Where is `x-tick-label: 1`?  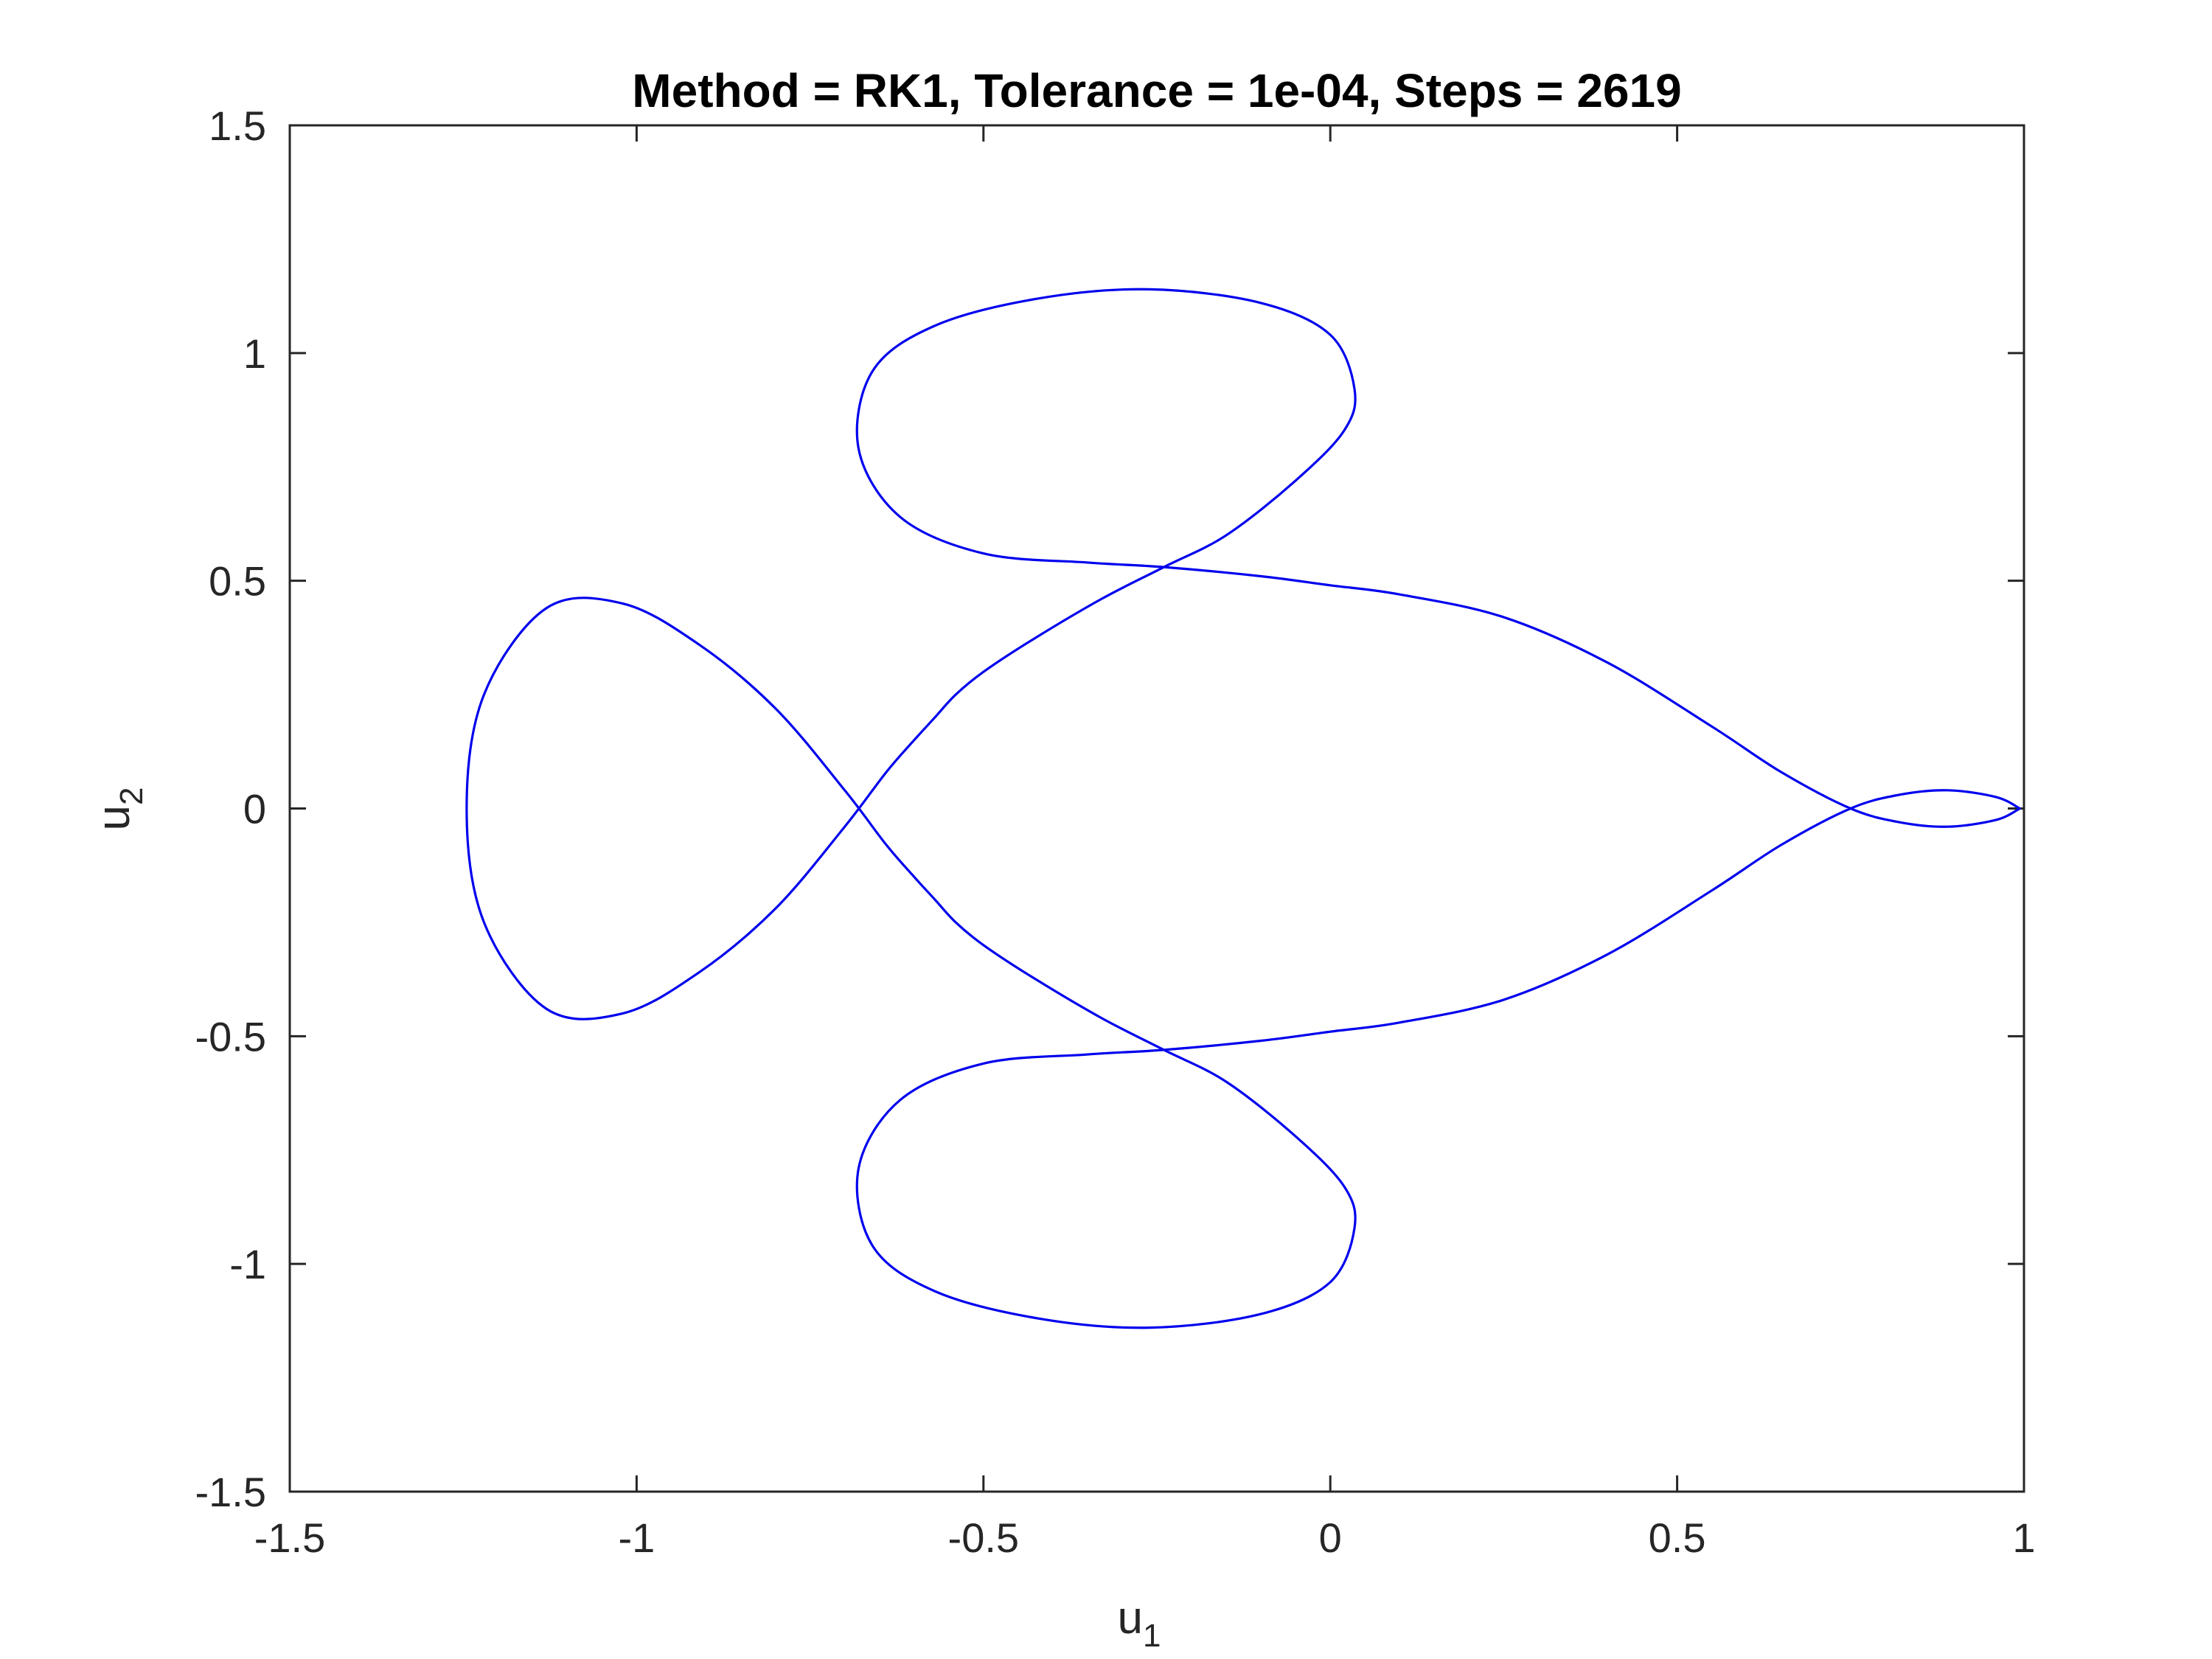
x-tick-label: 1 is located at coordinates (2023, 1537).